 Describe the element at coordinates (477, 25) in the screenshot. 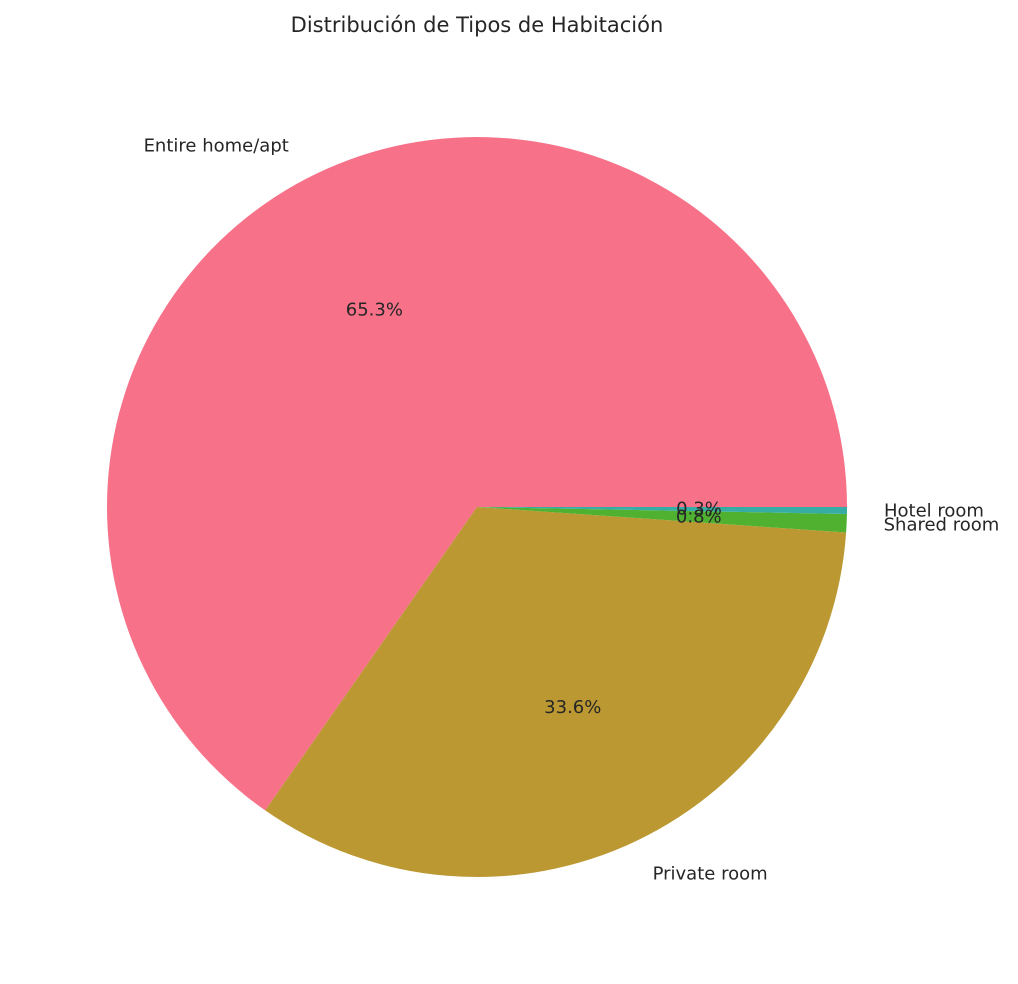

I see `chart-title: Distribución de Tipos de Habitación` at that location.